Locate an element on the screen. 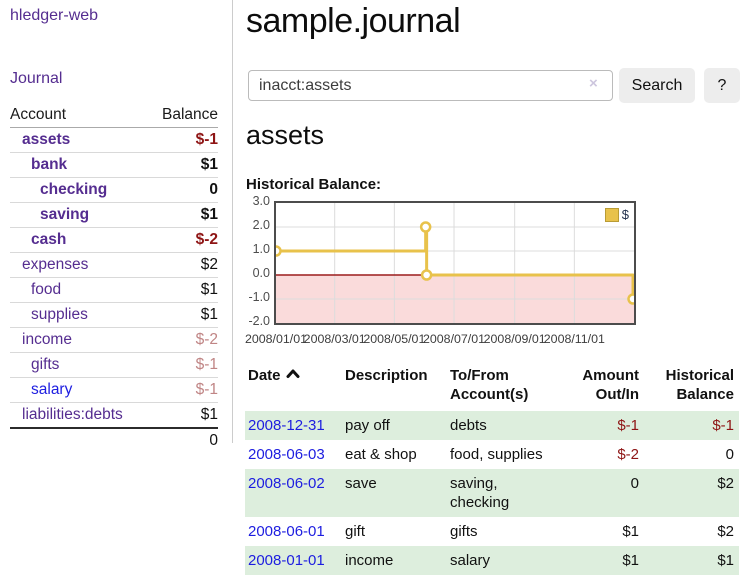  transaction-date-link: 2008-01-01 is located at coordinates (286, 560).